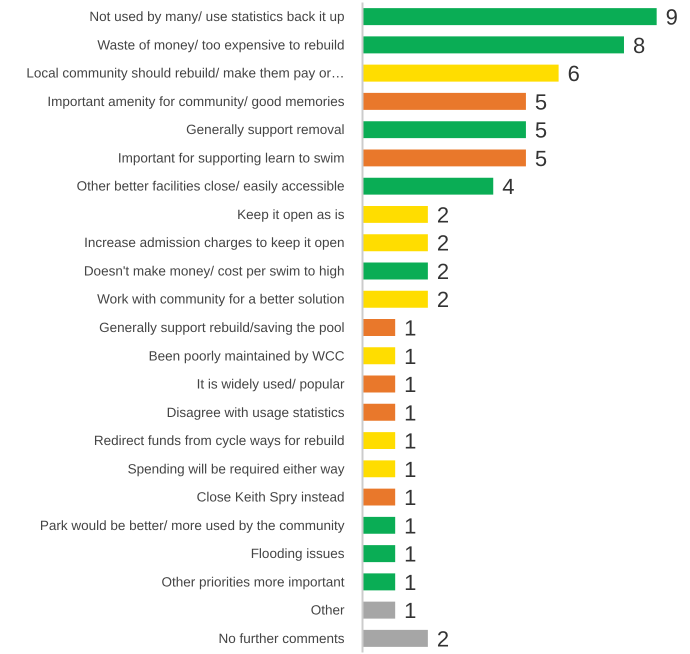 The height and width of the screenshot is (654, 690). I want to click on data-label: 8, so click(639, 45).